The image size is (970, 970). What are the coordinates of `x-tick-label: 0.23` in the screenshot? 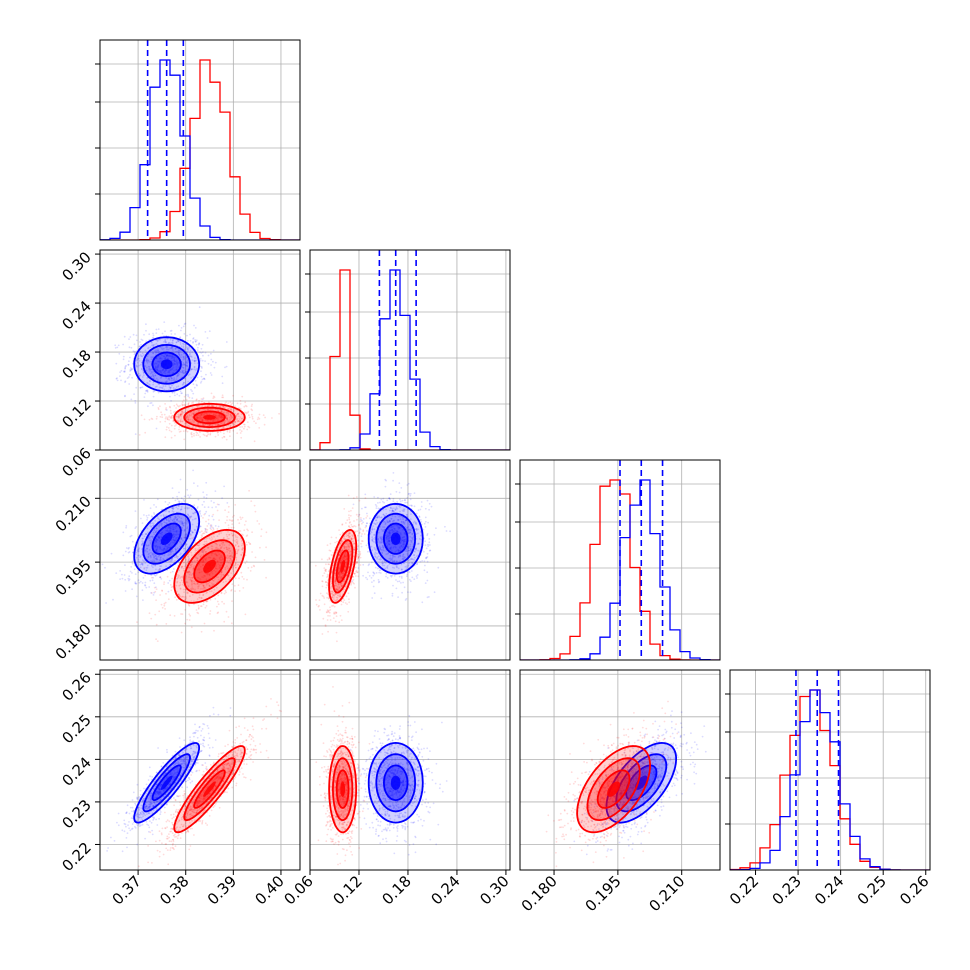 It's located at (787, 890).